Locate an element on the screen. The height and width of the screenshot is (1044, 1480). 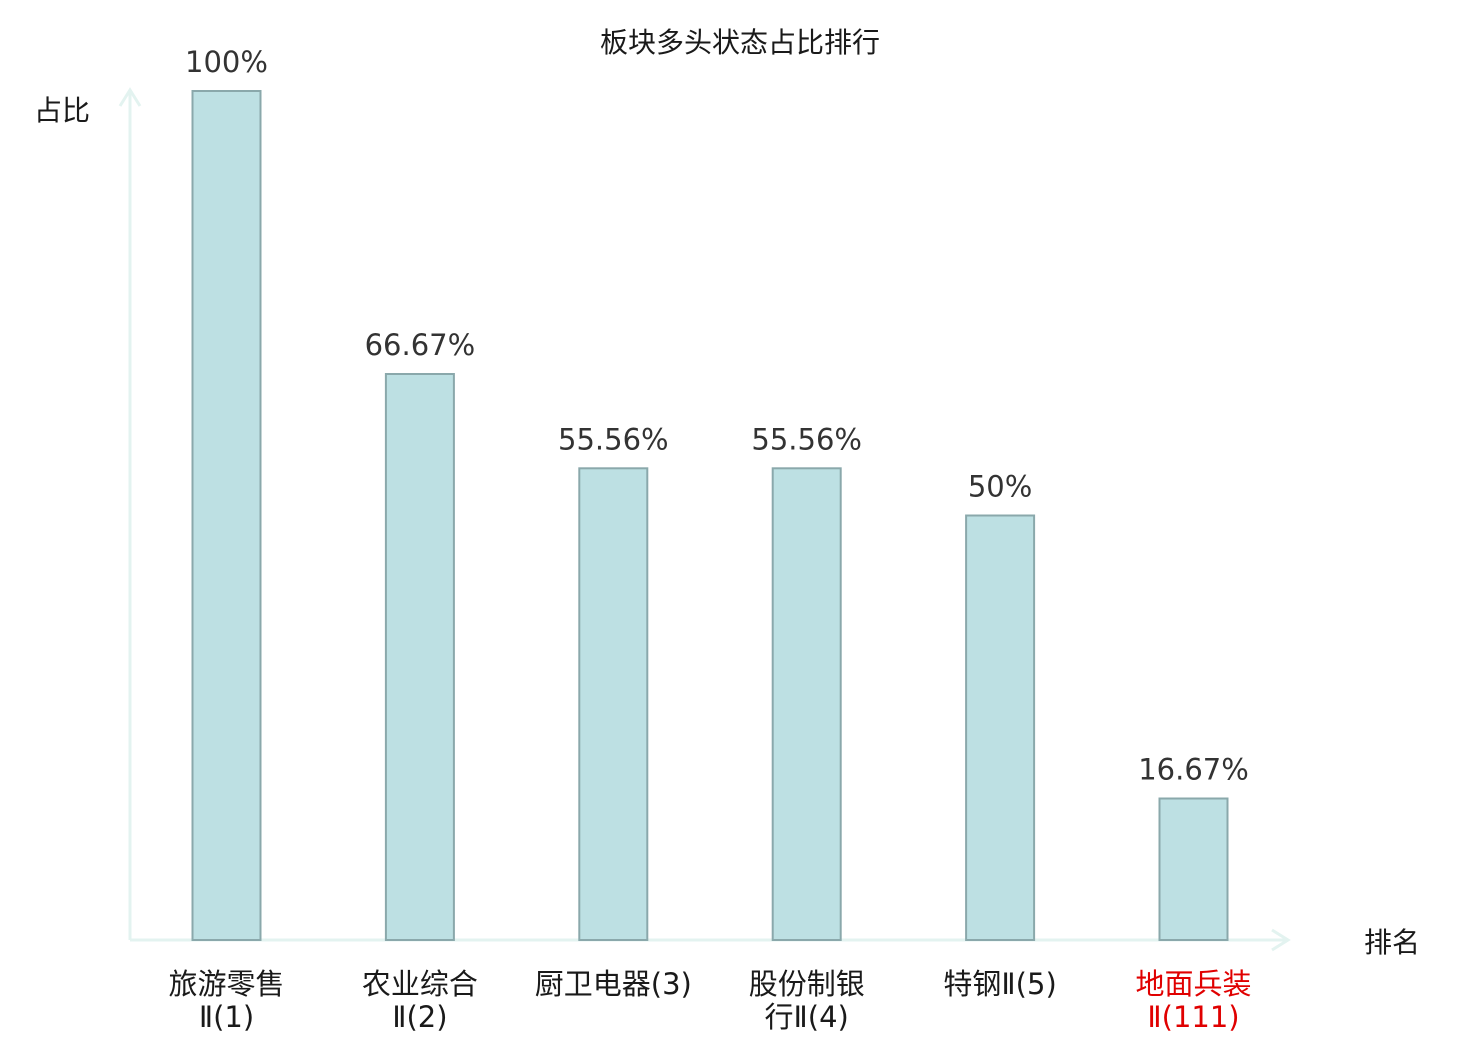
category-label-4: 股份制银行Ⅱ(4) is located at coordinates (807, 1000).